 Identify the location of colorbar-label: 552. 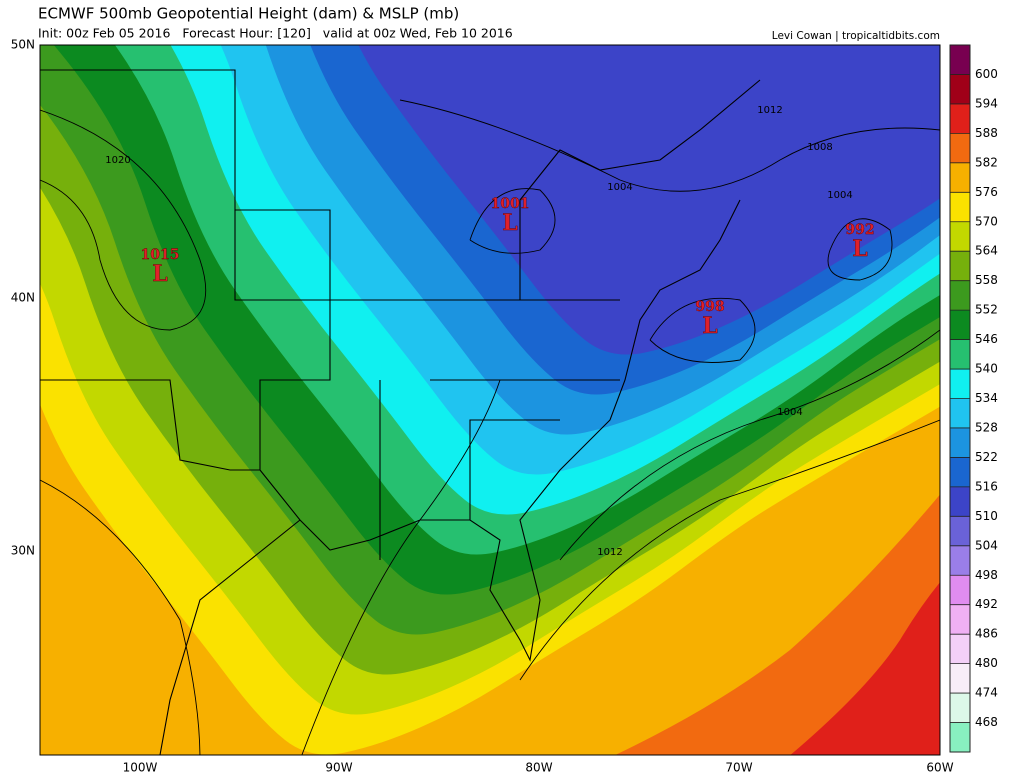
(986, 310).